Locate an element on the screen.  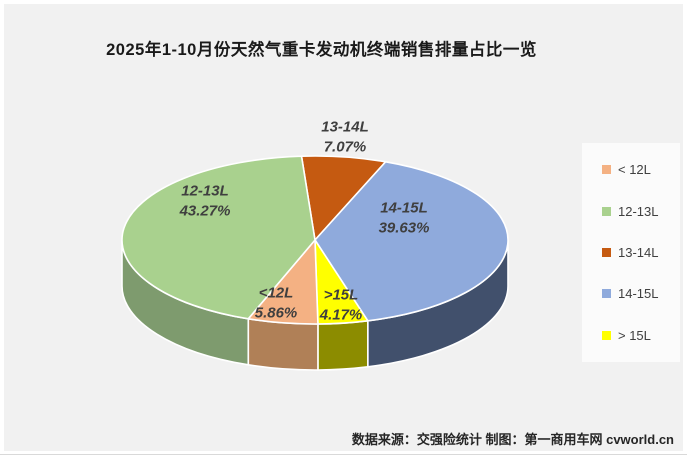
legend: < 12L 12-13L 13-14L 14-15L > 15L is located at coordinates (631, 252).